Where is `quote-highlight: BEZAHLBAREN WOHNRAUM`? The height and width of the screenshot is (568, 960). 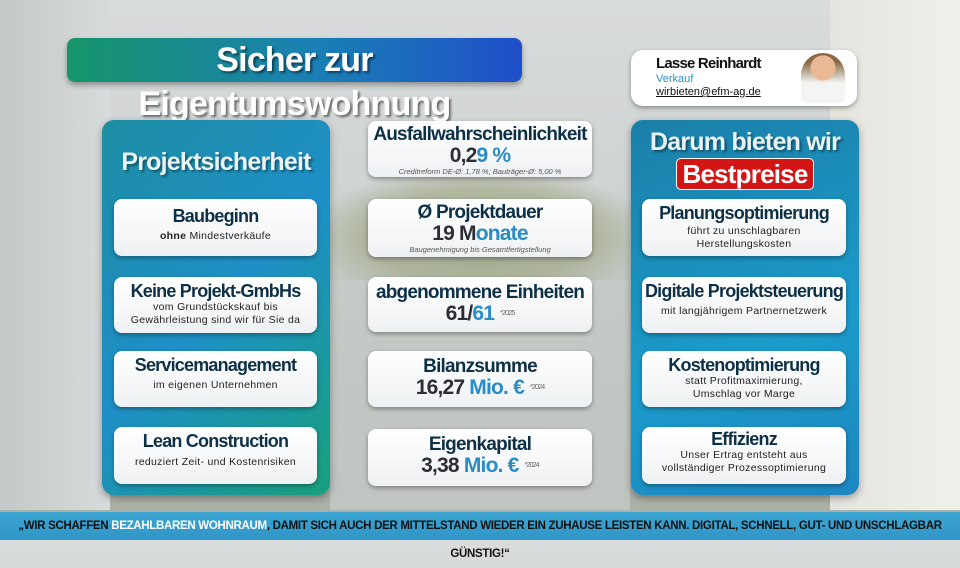 quote-highlight: BEZAHLBAREN WOHNRAUM is located at coordinates (189, 526).